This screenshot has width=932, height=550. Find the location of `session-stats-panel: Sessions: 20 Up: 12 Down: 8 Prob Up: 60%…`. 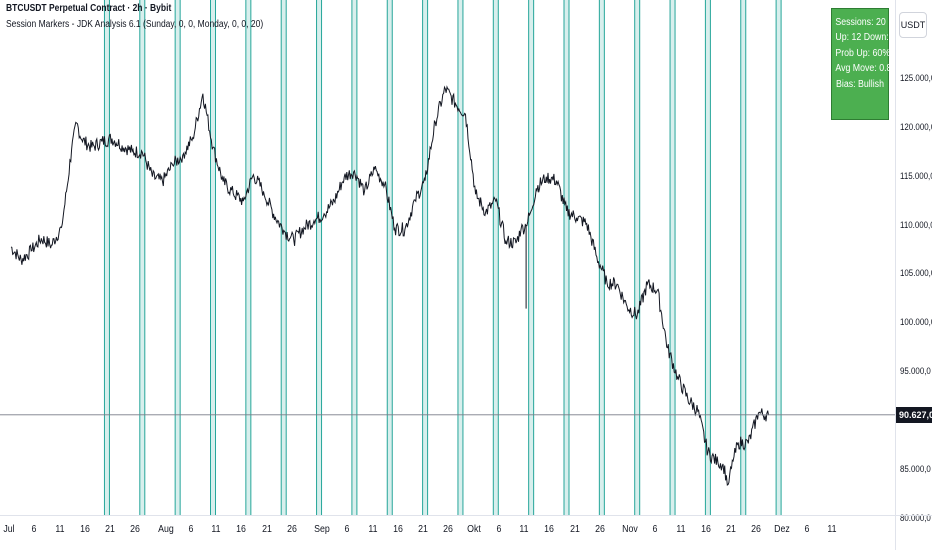

session-stats-panel: Sessions: 20 Up: 12 Down: 8 Prob Up: 60%… is located at coordinates (868, 64).